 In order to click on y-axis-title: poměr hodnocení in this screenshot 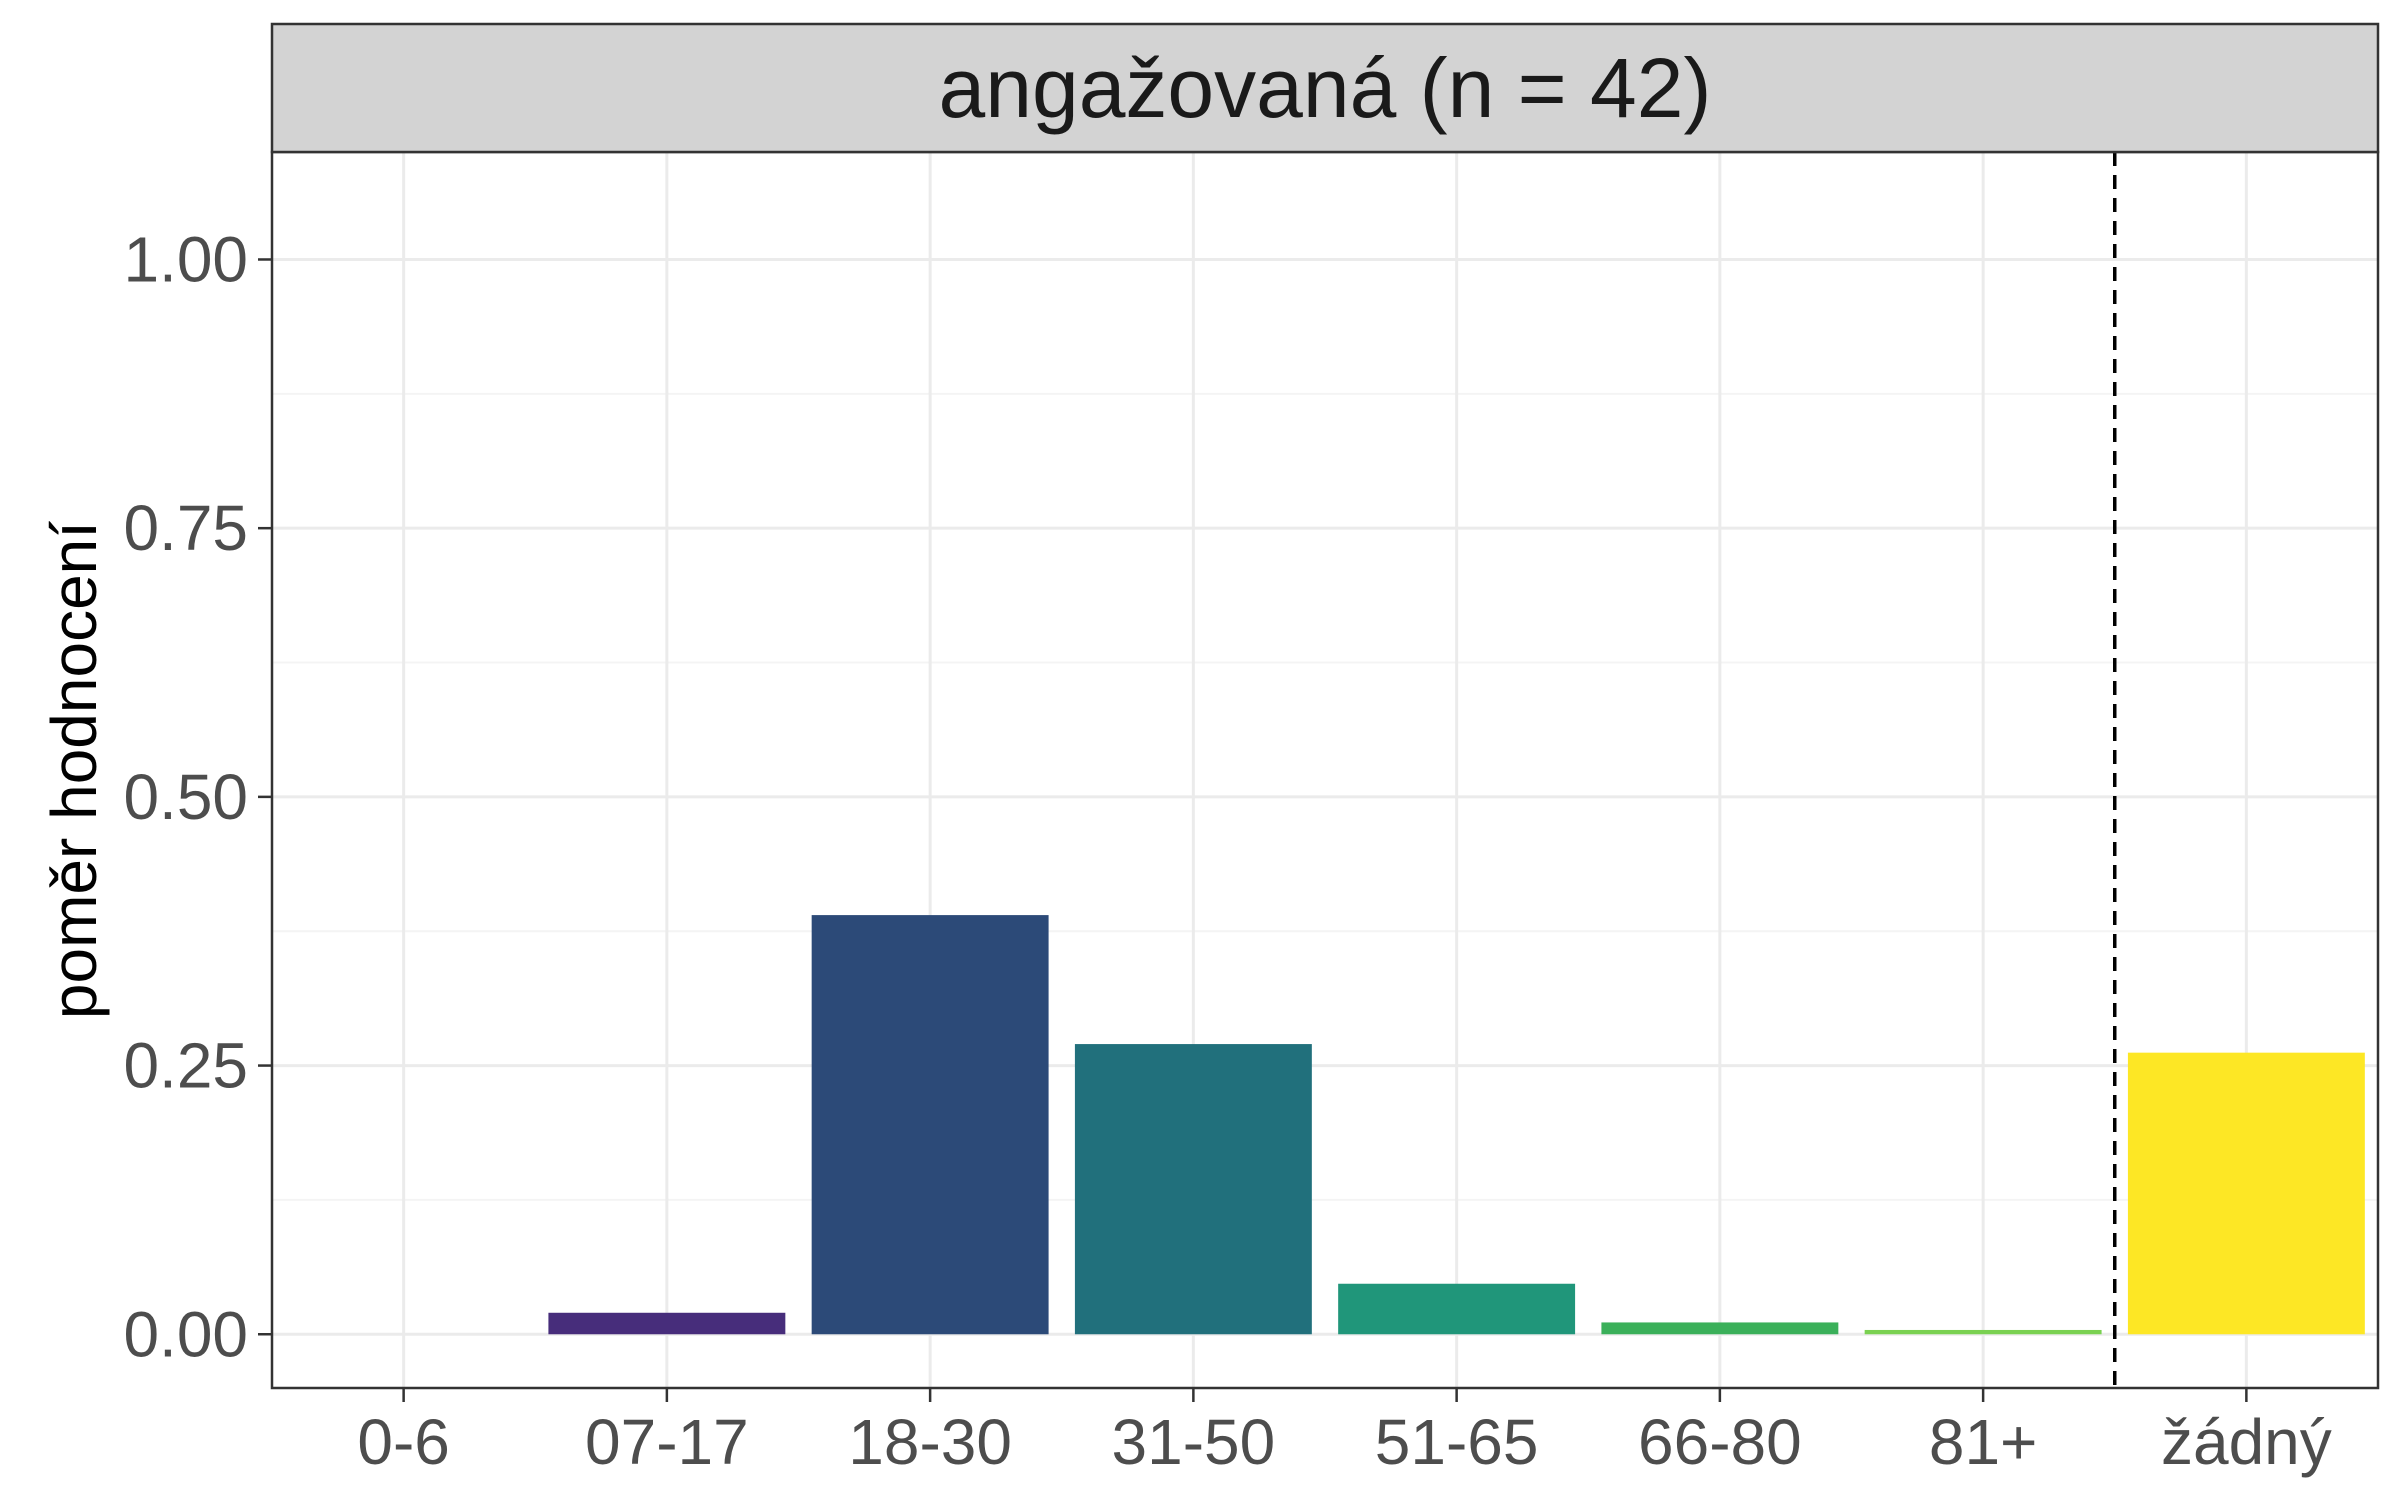, I will do `click(74, 770)`.